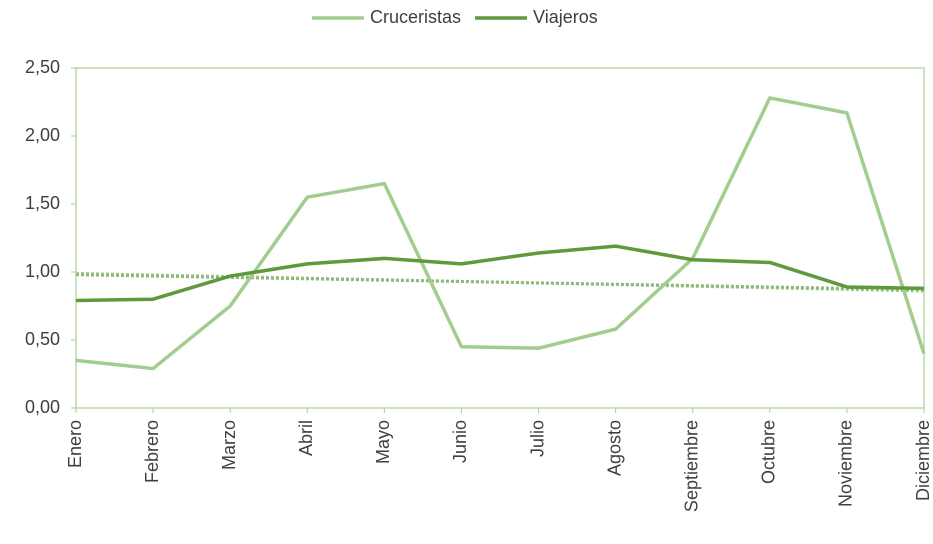 Image resolution: width=933 pixels, height=544 pixels. I want to click on x-tick-label: Octubre, so click(769, 452).